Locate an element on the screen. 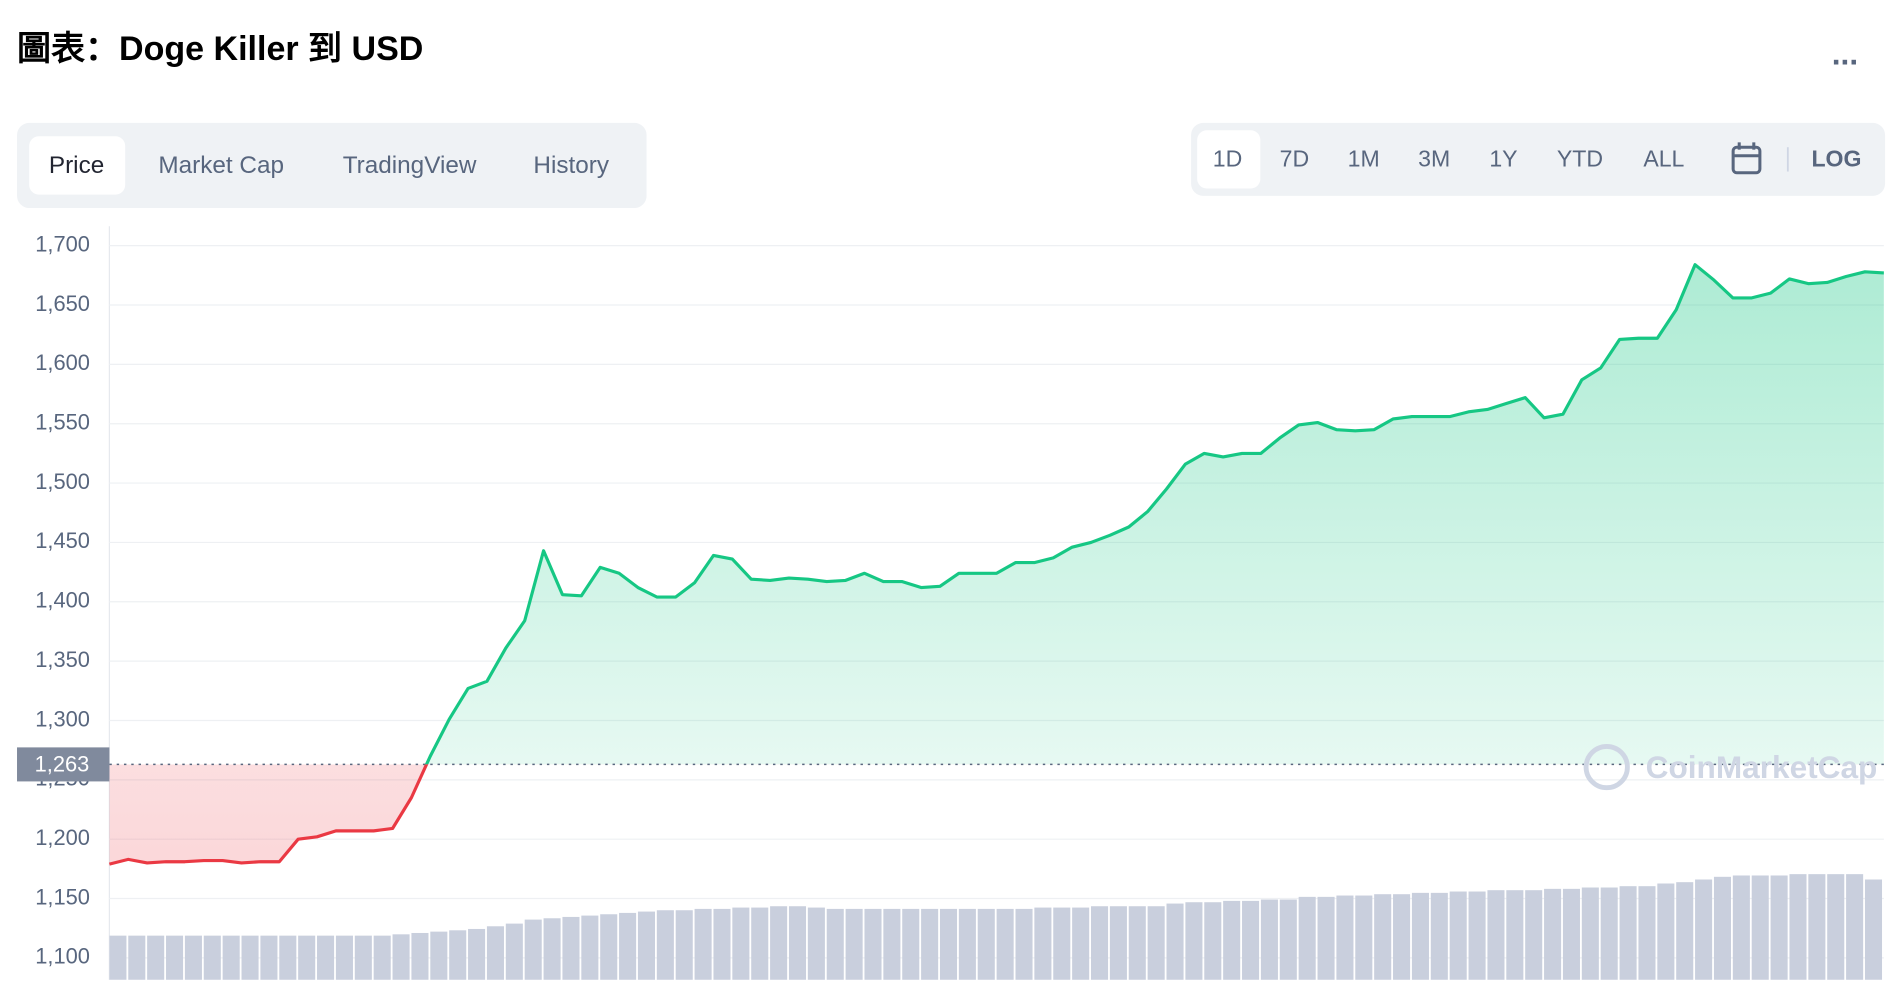  range-button: 1D is located at coordinates (1228, 159).